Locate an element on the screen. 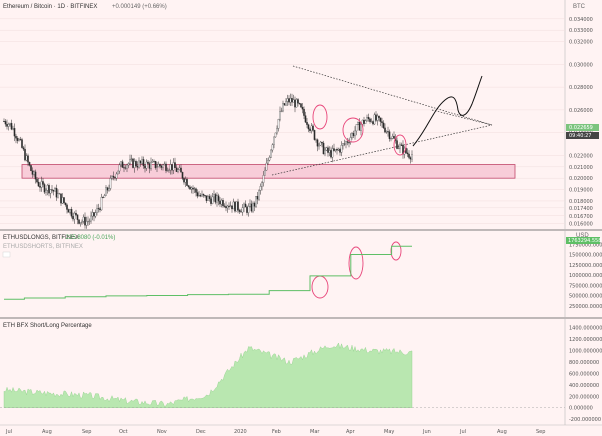  y-tick-label: 800.000000 is located at coordinates (584, 363).